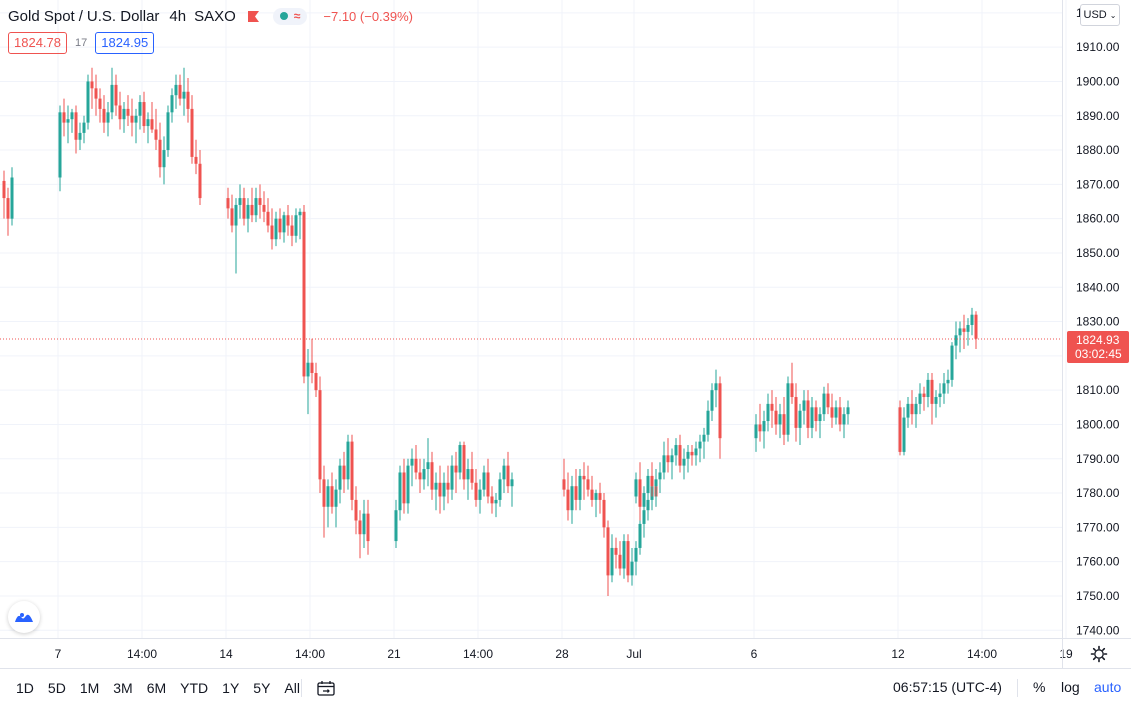  What do you see at coordinates (125, 43) in the screenshot?
I see `buy-price-button: 1824.95` at bounding box center [125, 43].